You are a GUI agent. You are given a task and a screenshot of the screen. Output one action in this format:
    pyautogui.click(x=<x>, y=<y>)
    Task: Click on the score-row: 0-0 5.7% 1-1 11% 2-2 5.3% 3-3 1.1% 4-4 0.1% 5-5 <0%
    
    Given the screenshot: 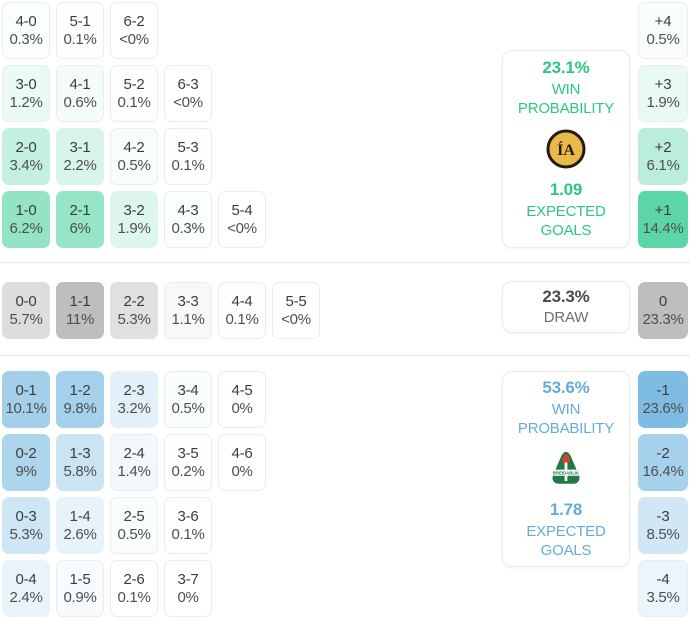 What is the action you would take?
    pyautogui.click(x=161, y=310)
    